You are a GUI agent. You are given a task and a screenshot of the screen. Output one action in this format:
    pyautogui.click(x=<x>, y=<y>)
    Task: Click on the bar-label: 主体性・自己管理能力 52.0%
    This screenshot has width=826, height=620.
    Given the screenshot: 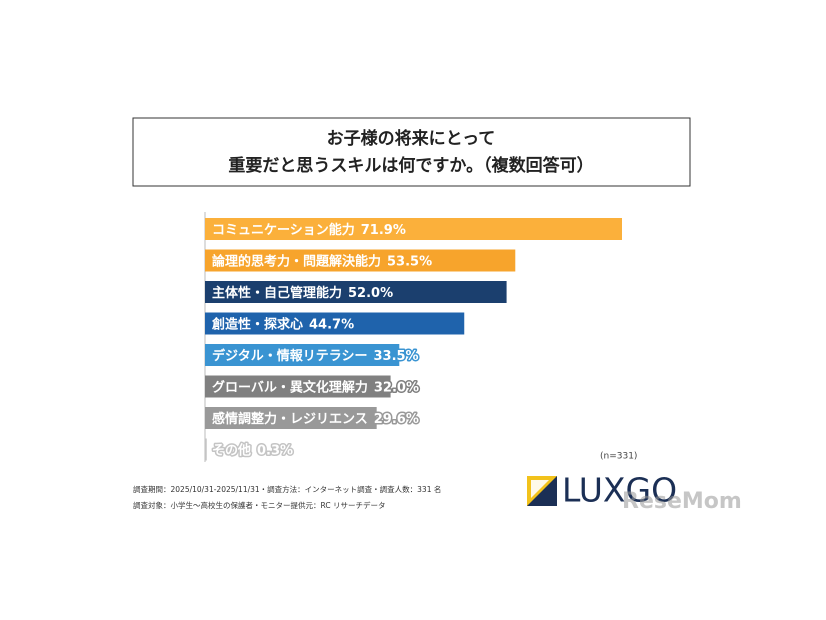 What is the action you would take?
    pyautogui.click(x=302, y=293)
    